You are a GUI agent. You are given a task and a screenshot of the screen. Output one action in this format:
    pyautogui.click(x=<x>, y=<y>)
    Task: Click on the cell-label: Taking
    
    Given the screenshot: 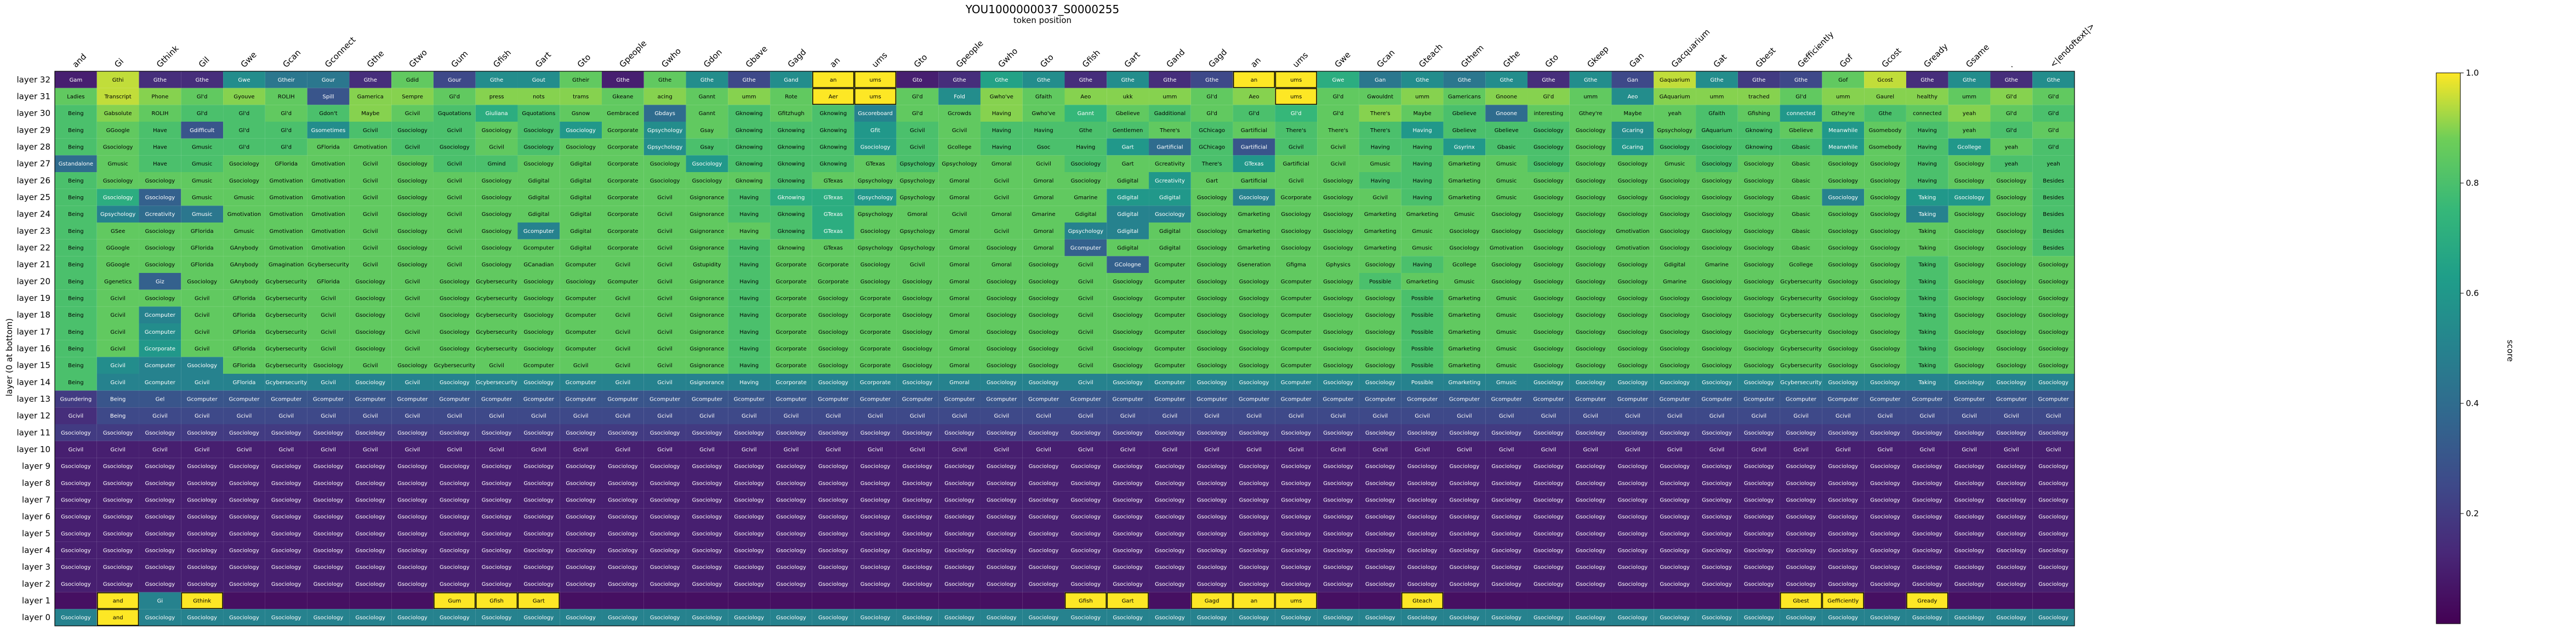 What is the action you would take?
    pyautogui.click(x=1927, y=332)
    